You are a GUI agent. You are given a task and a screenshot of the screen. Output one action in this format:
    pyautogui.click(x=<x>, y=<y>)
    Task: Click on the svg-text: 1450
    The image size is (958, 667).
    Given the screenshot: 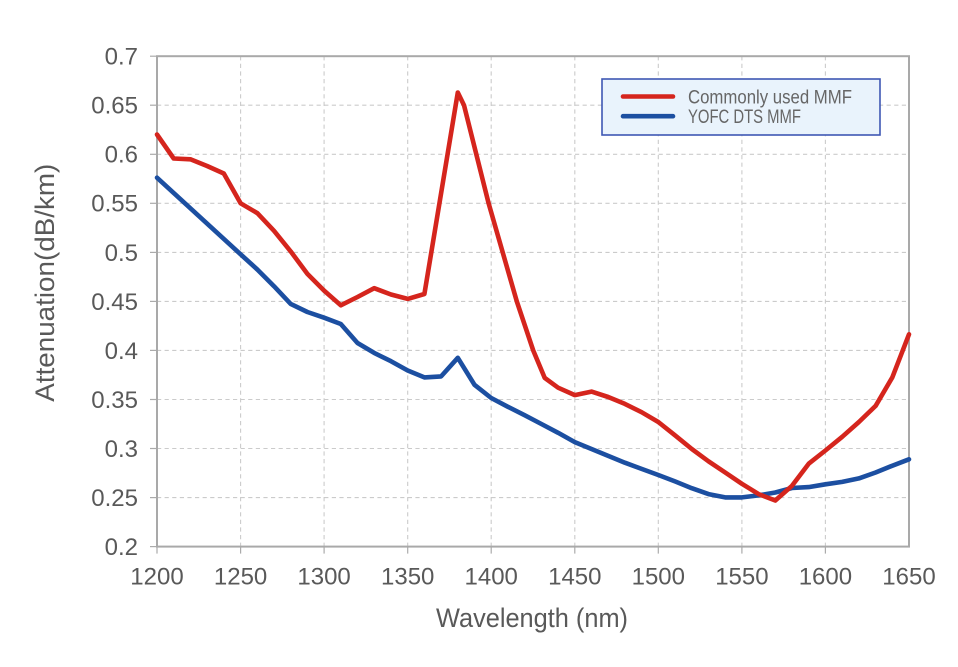 What is the action you would take?
    pyautogui.click(x=574, y=577)
    